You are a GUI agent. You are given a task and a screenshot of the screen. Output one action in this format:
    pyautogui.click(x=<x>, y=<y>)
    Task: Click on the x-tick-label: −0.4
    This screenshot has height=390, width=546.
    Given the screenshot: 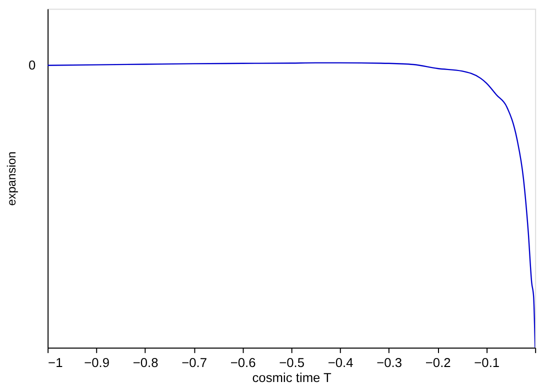 What is the action you would take?
    pyautogui.click(x=341, y=362)
    